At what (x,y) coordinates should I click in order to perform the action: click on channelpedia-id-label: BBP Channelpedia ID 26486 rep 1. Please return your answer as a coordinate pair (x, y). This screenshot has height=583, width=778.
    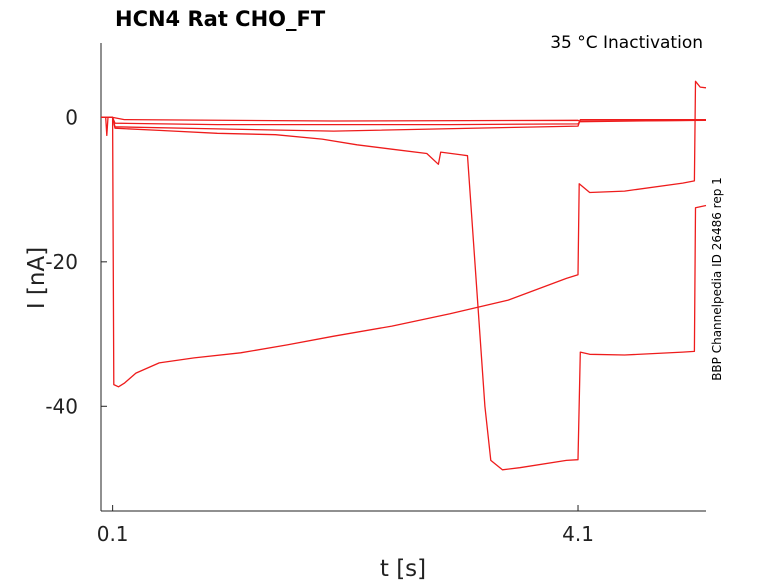
    Looking at the image, I should click on (717, 279).